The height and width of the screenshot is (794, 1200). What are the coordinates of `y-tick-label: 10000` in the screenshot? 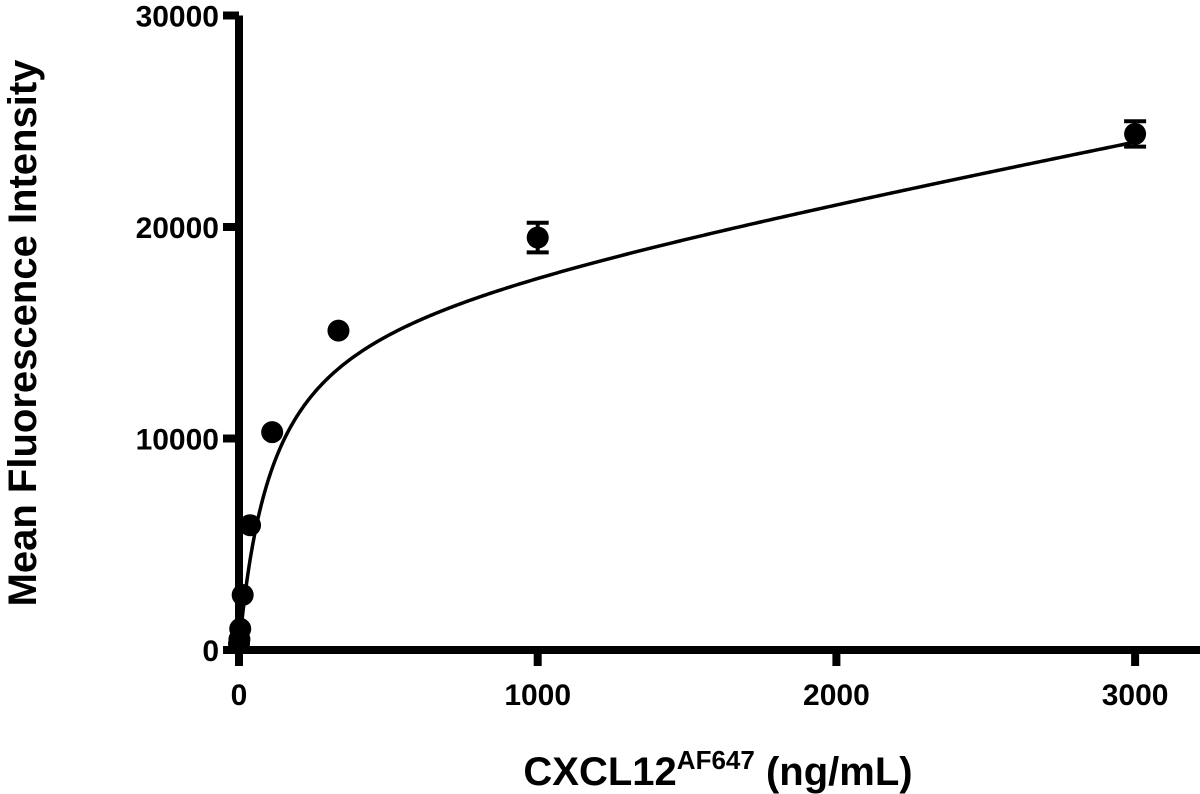 It's located at (177, 440).